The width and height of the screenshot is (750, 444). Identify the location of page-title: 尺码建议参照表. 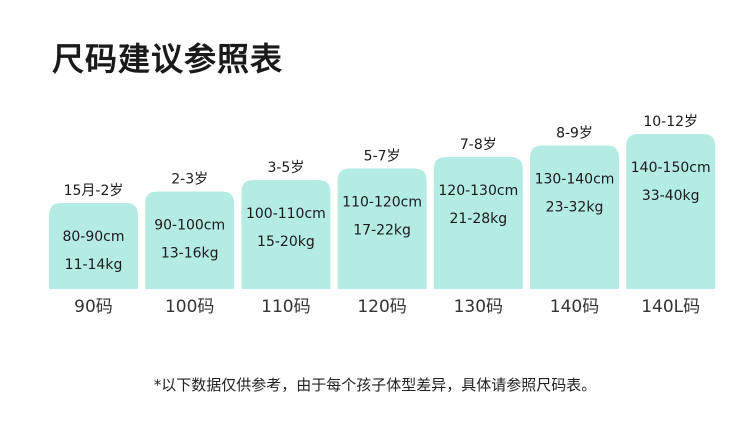
(168, 59).